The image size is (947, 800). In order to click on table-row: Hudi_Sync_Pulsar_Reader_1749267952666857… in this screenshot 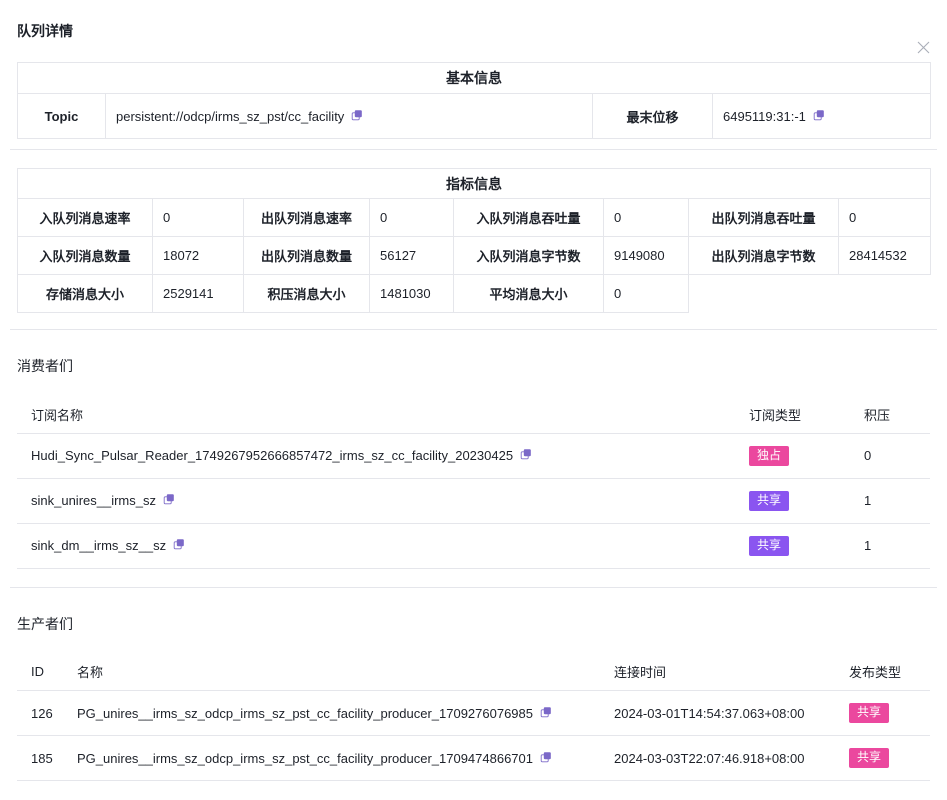, I will do `click(473, 456)`.